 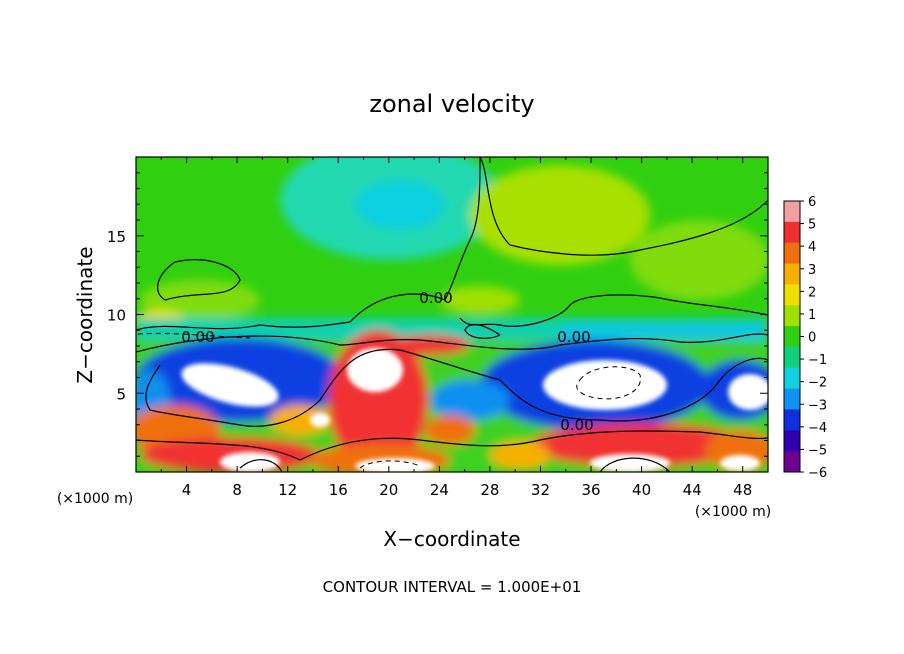 I want to click on negative-contours, so click(x=388, y=400).